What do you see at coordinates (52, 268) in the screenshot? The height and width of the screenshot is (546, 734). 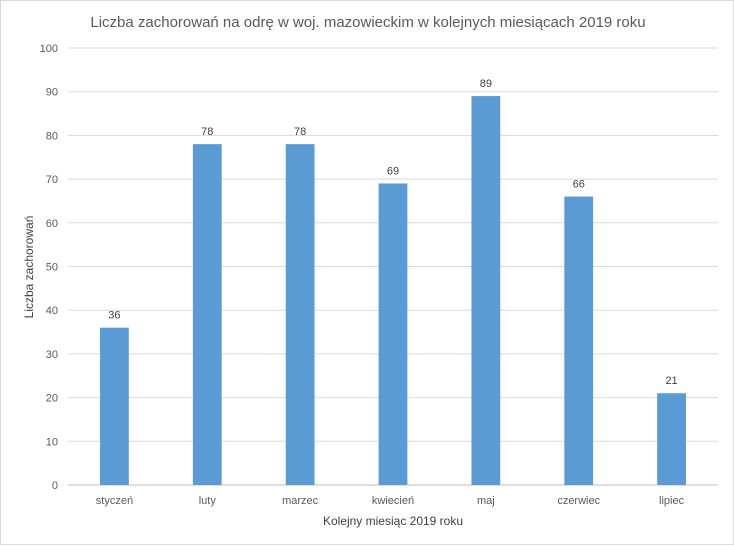 I see `y-tick-label: 50` at bounding box center [52, 268].